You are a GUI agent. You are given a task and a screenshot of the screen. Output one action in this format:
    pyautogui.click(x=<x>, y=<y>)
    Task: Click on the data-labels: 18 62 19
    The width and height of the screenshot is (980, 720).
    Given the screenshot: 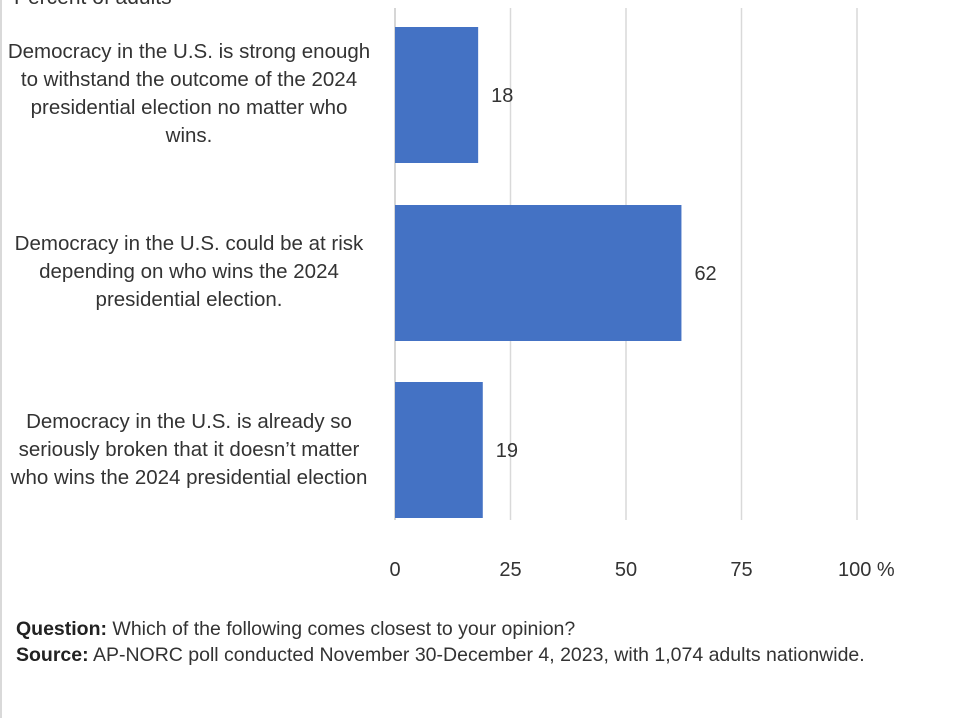 What is the action you would take?
    pyautogui.click(x=604, y=273)
    